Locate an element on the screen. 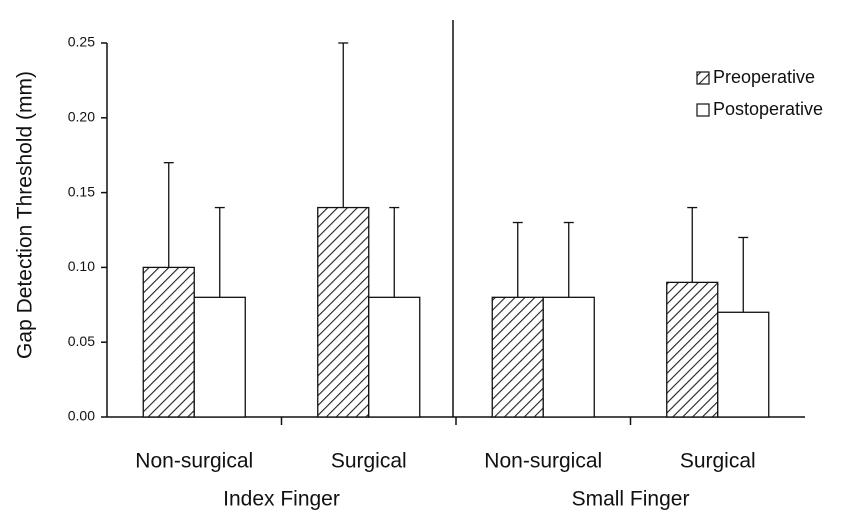 The width and height of the screenshot is (856, 518). y-tick-label: 0.25 is located at coordinates (81, 42).